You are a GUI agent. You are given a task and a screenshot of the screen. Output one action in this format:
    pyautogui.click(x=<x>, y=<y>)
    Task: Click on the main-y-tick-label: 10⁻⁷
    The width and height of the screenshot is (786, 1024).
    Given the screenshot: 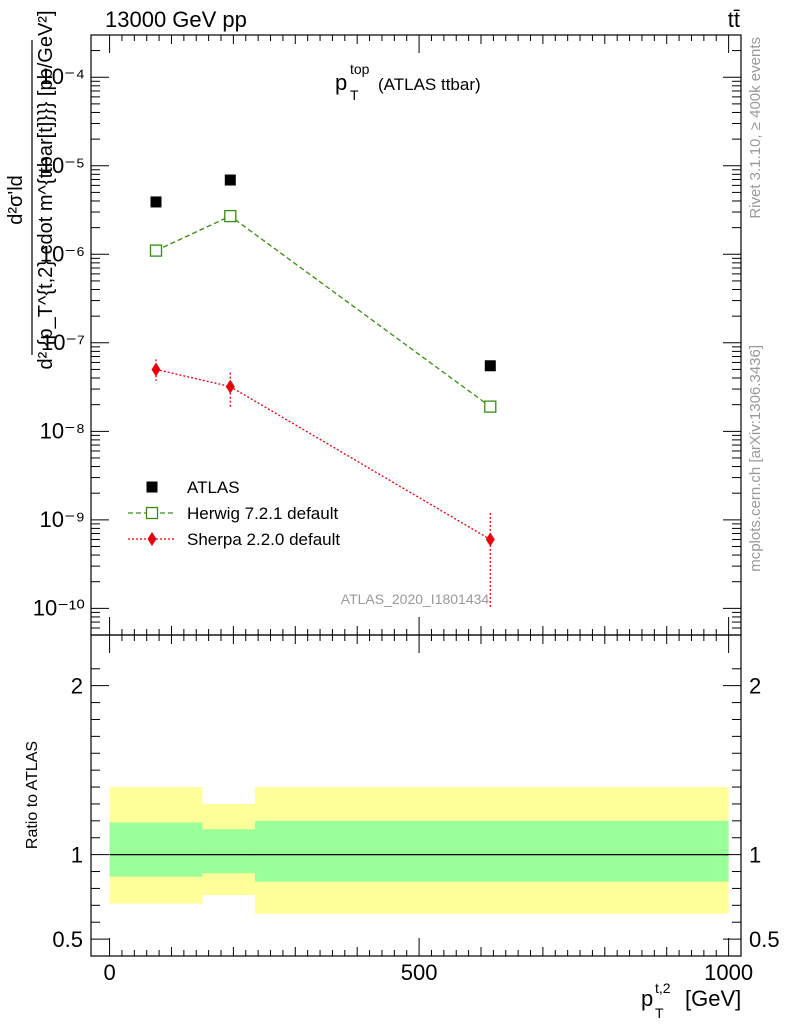 What is the action you would take?
    pyautogui.click(x=63, y=342)
    